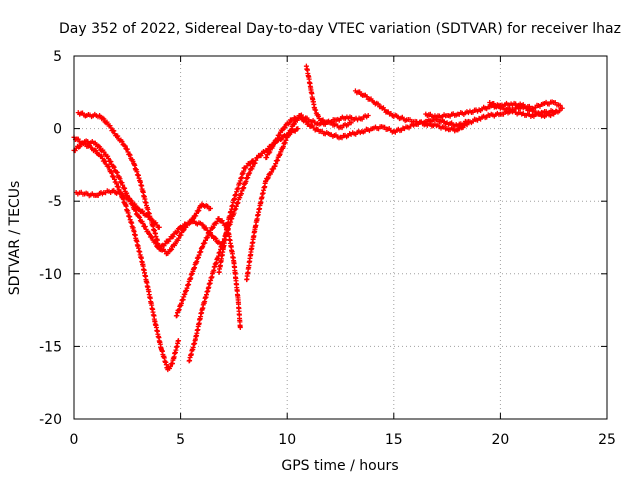 This screenshot has width=640, height=480. What do you see at coordinates (55, 202) in the screenshot?
I see `y-tick-label: -5` at bounding box center [55, 202].